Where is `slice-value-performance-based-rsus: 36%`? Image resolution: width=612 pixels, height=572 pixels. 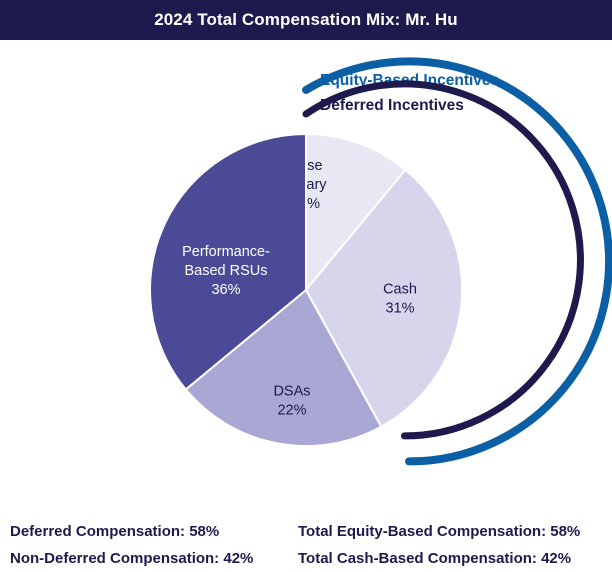 slice-value-performance-based-rsus: 36% is located at coordinates (225, 290).